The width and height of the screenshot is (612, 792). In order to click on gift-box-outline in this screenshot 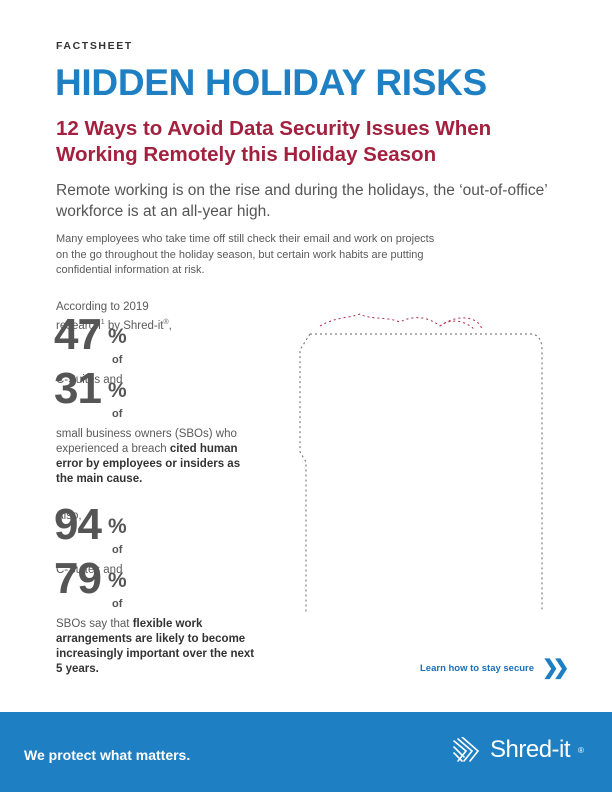, I will do `click(421, 472)`.